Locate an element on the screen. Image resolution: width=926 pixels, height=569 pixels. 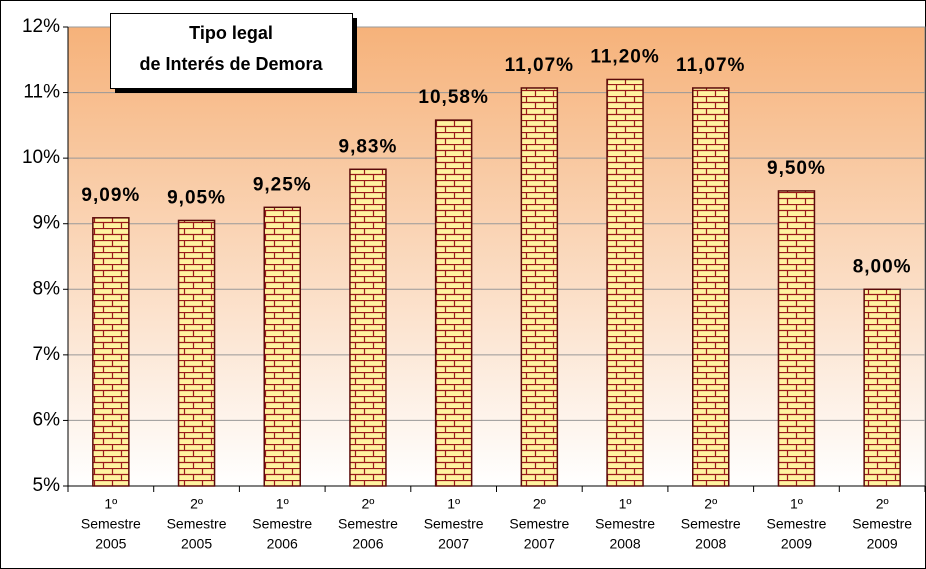
value-label: 11,20% is located at coordinates (624, 56).